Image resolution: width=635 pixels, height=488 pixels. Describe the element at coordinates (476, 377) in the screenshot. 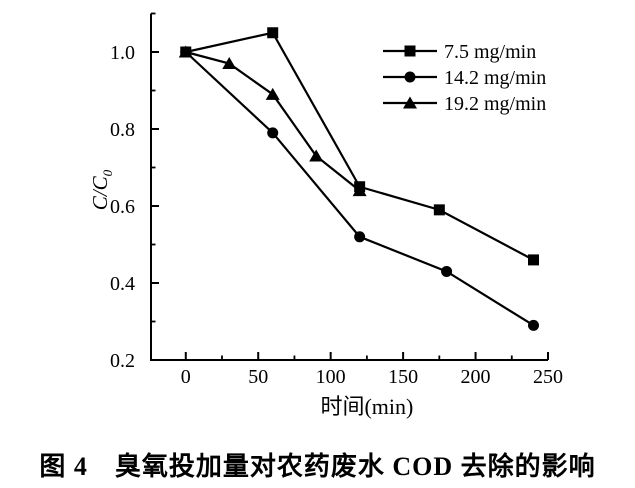

I see `x-tick-label: 200` at that location.